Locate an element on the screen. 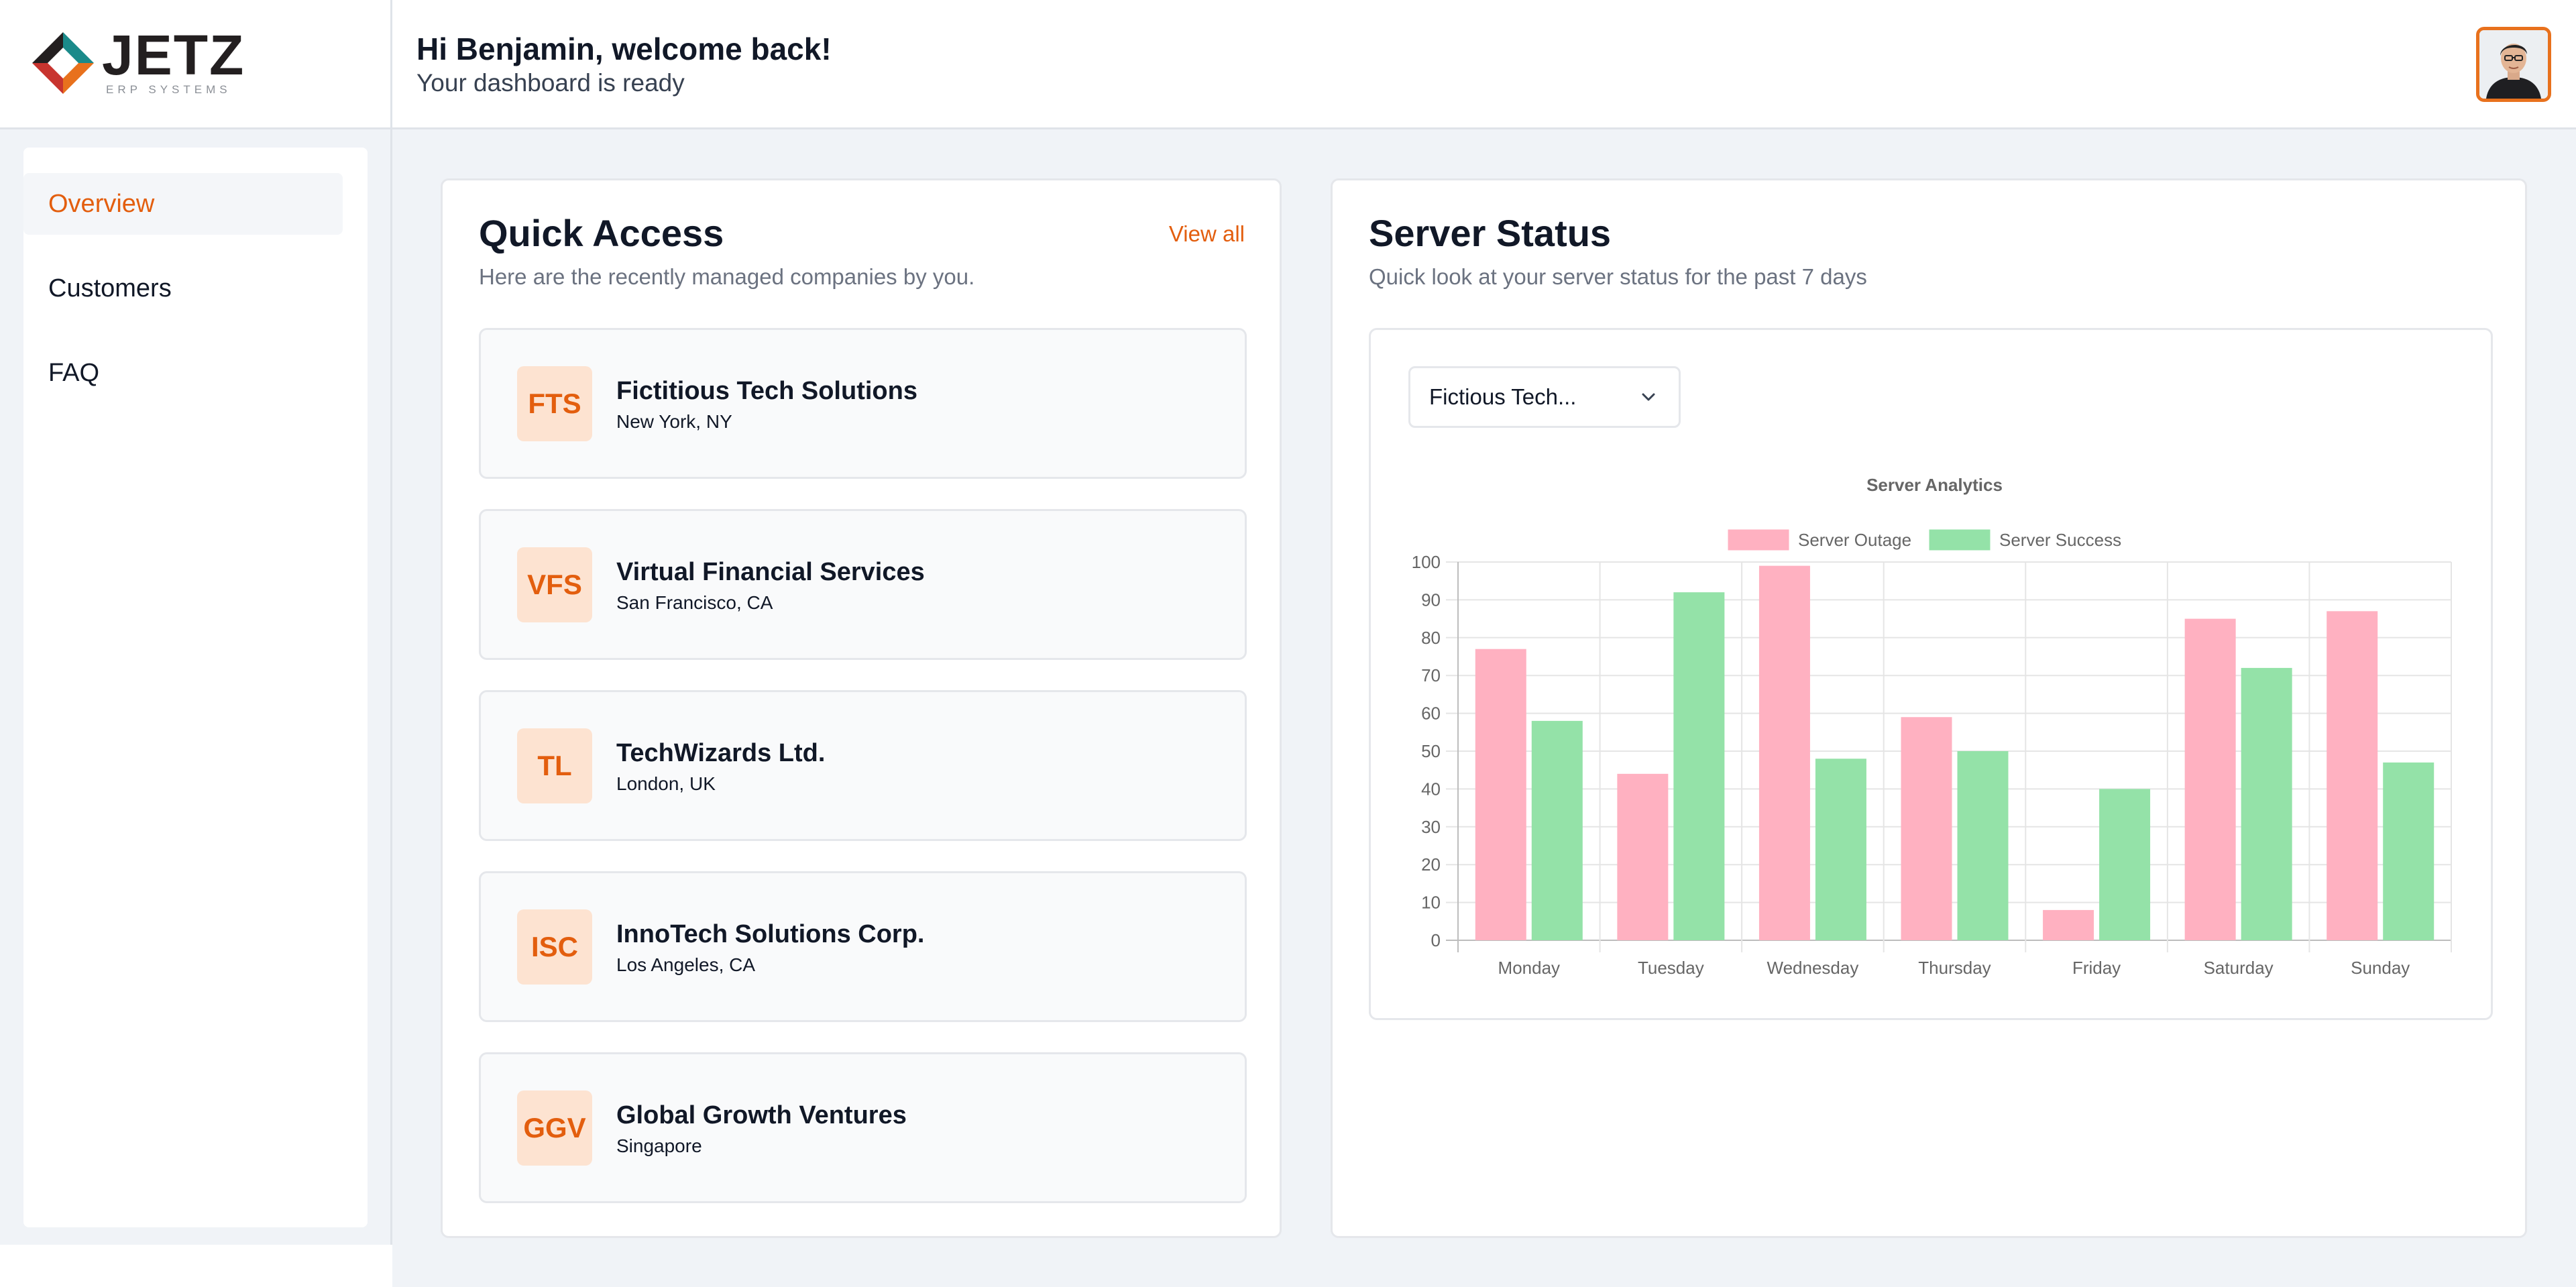 The height and width of the screenshot is (1287, 2576). server-status-title: Server Status is located at coordinates (1490, 233).